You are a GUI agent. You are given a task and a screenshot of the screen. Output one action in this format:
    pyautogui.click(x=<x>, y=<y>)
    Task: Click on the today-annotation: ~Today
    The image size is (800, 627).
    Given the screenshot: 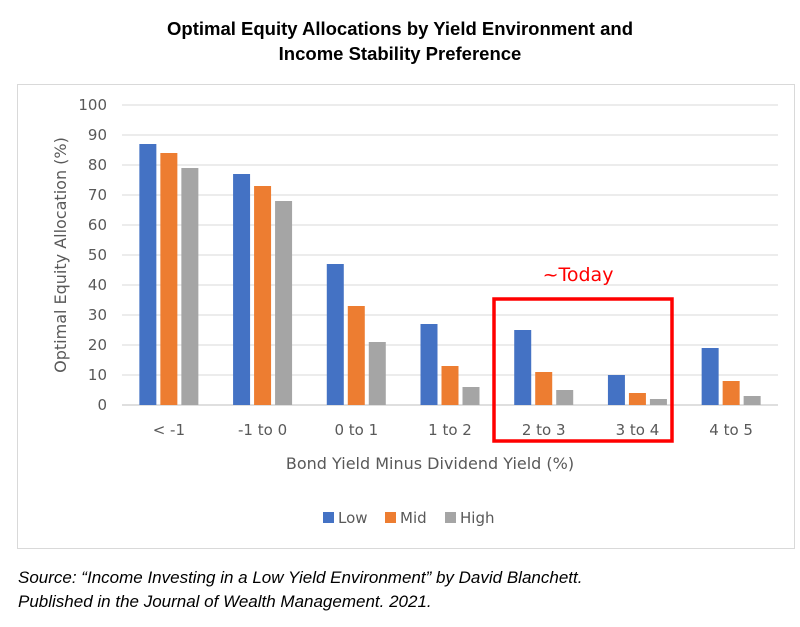 What is the action you would take?
    pyautogui.click(x=578, y=275)
    